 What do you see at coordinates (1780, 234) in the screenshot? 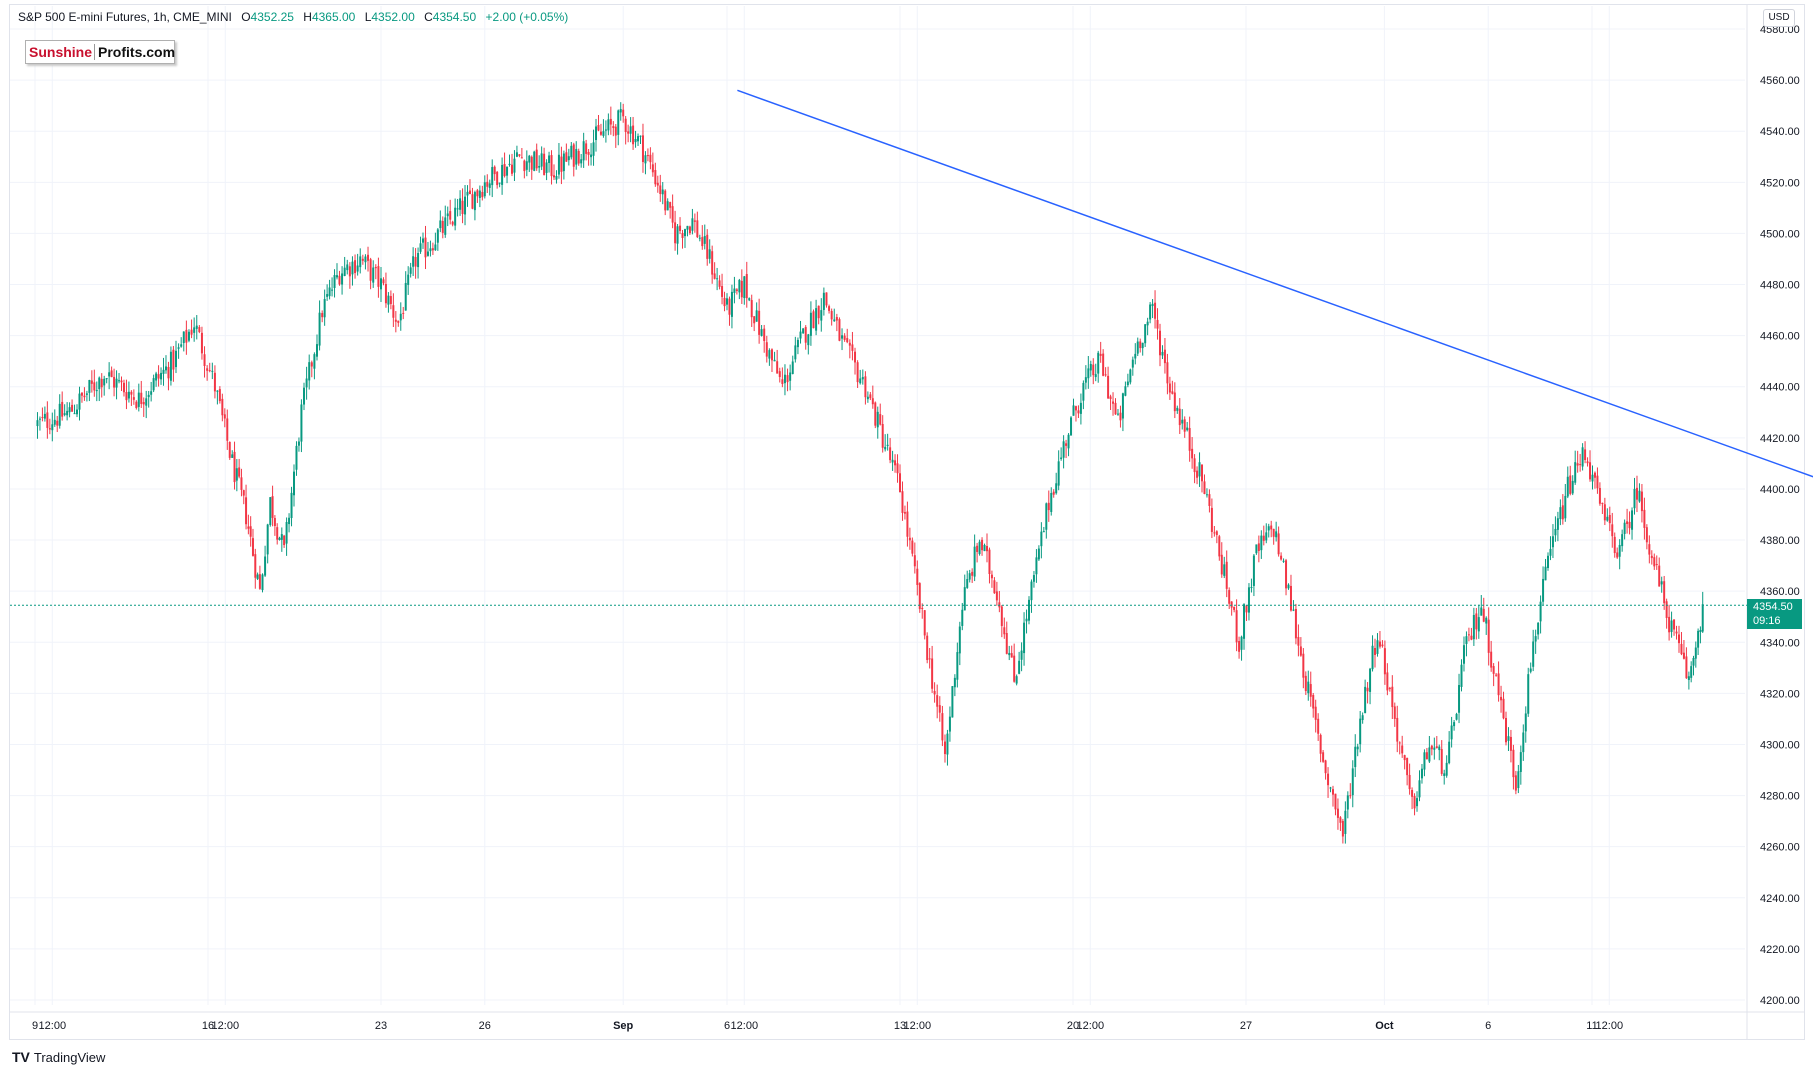
I see `y-tick-label: 4500.00` at bounding box center [1780, 234].